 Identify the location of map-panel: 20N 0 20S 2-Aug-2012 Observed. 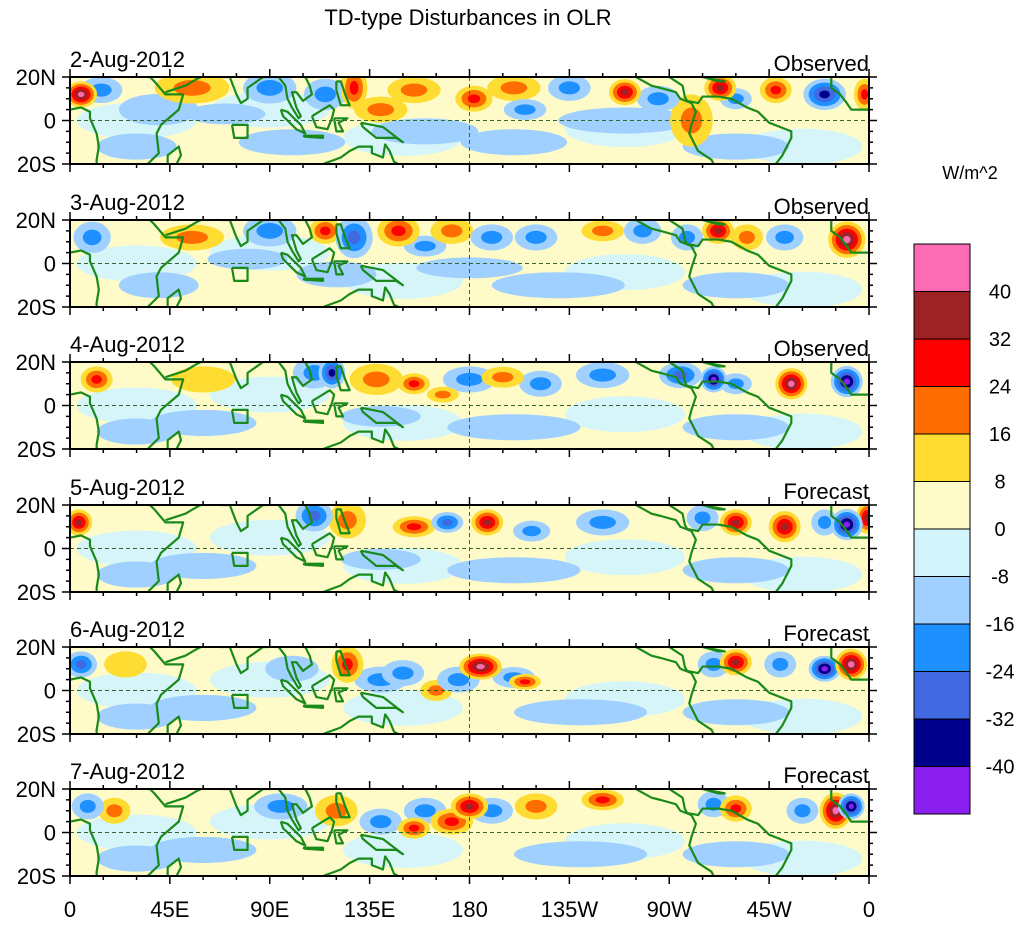
(446, 112).